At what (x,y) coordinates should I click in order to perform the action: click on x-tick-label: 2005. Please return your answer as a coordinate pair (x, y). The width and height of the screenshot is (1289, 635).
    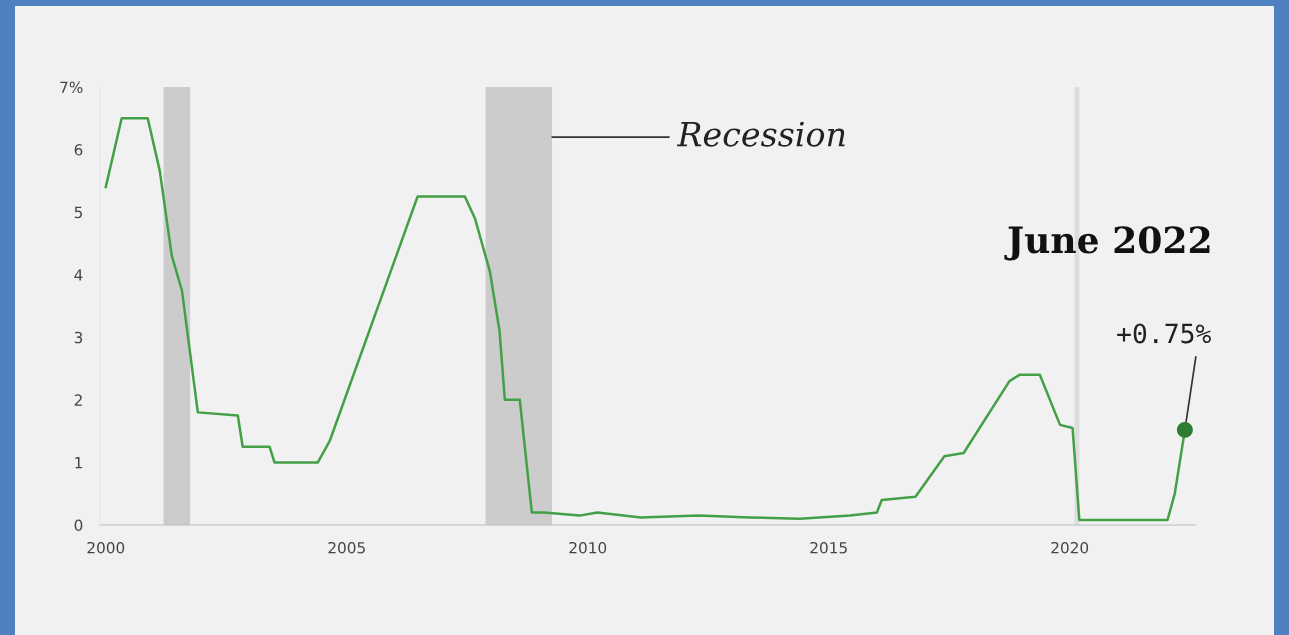
    Looking at the image, I should click on (346, 547).